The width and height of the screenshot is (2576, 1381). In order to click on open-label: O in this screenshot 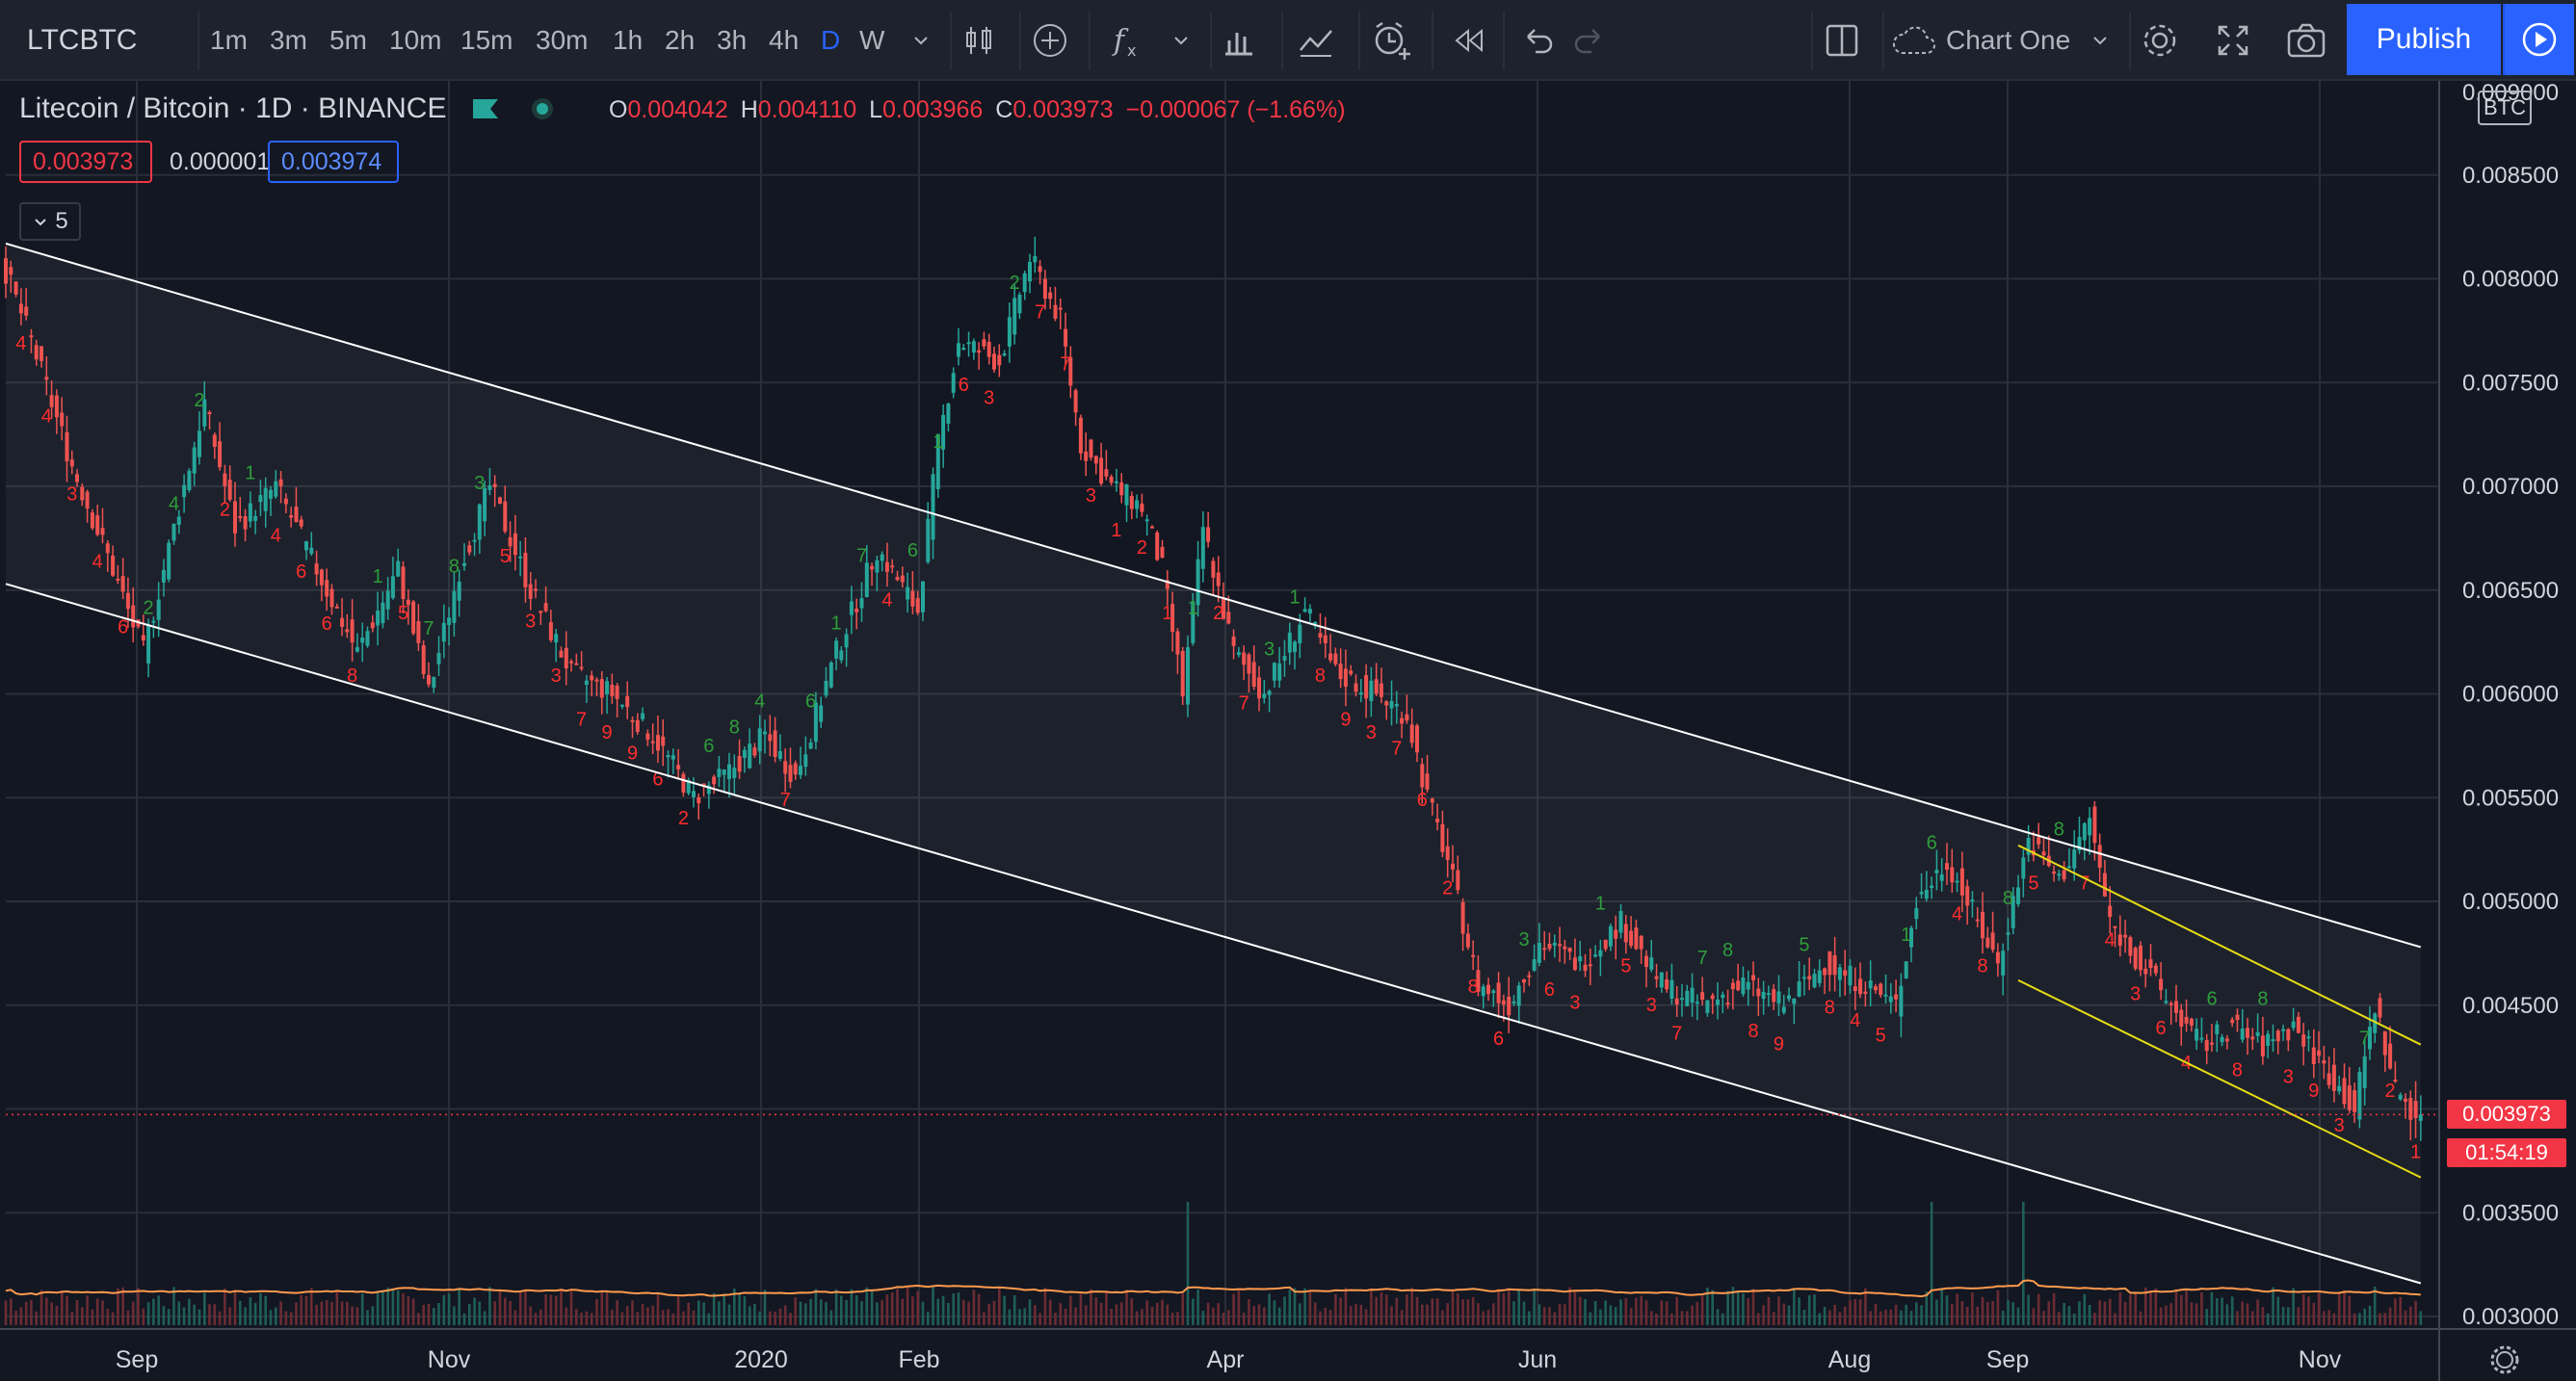, I will do `click(618, 109)`.